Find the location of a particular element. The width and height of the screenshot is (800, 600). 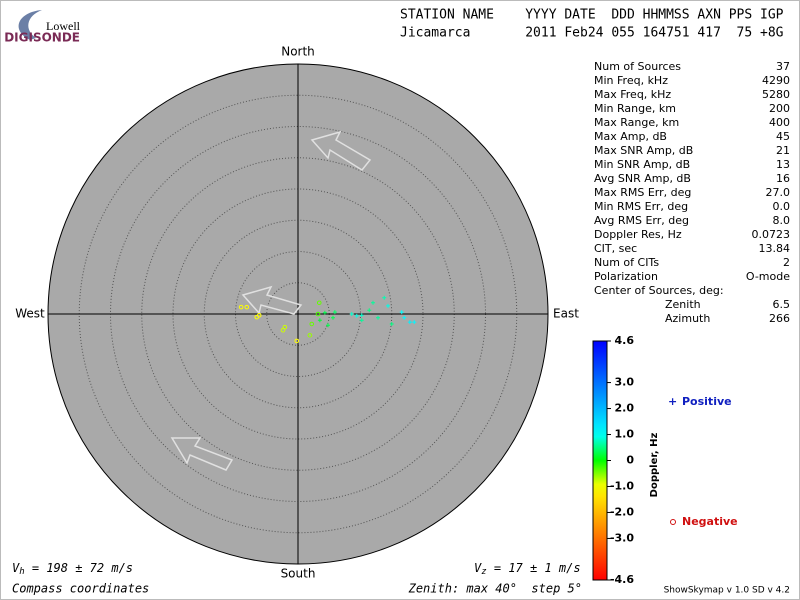

colorbar-label: Doppler, Hz is located at coordinates (654, 465).